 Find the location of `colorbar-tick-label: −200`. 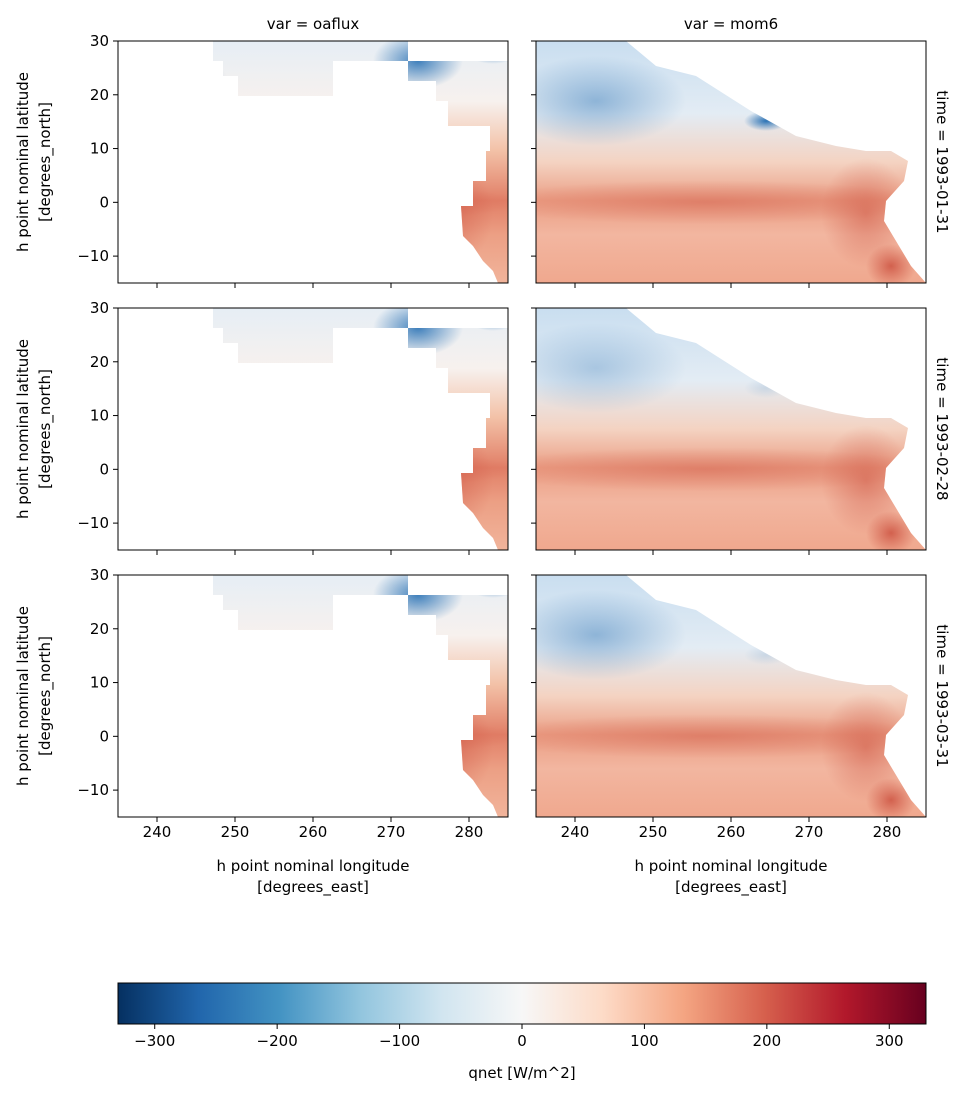

colorbar-tick-label: −200 is located at coordinates (277, 1041).